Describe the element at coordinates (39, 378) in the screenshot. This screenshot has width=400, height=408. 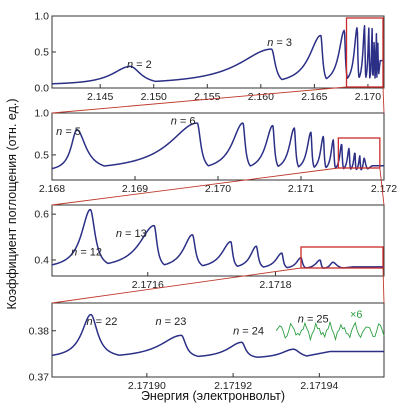
I see `y-tick-label: 0.37` at that location.